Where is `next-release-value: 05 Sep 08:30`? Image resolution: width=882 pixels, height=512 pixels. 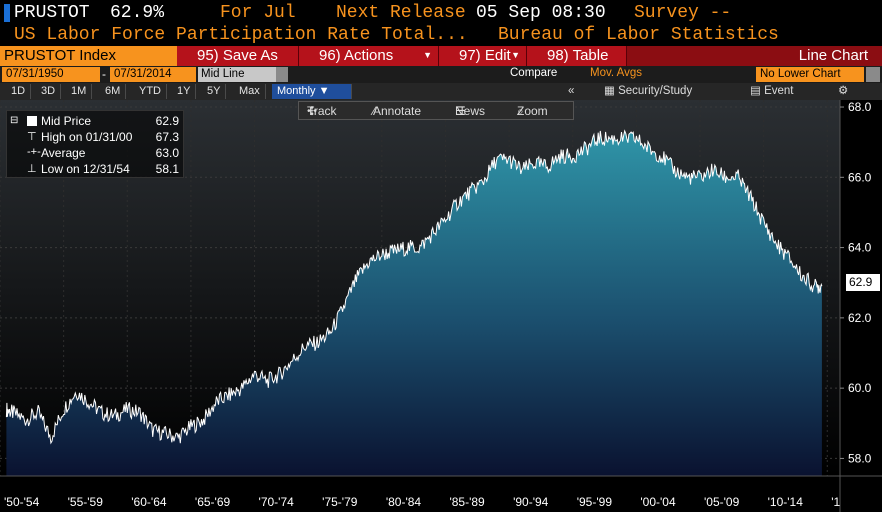 next-release-value: 05 Sep 08:30 is located at coordinates (541, 13).